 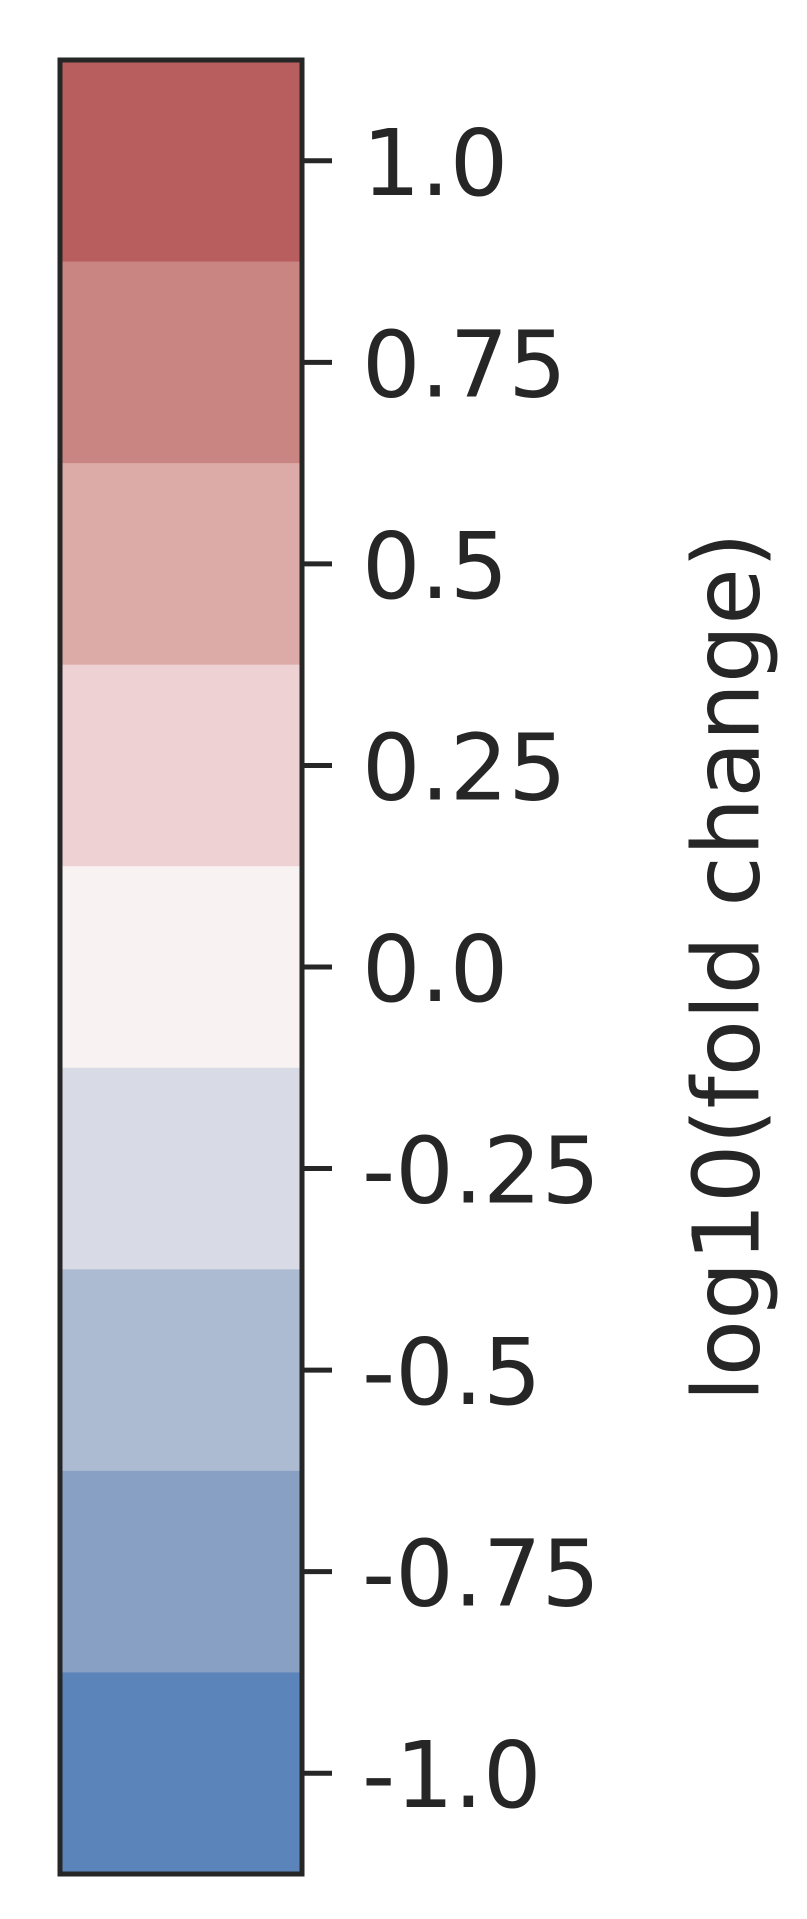 What do you see at coordinates (435, 163) in the screenshot?
I see `tick-label-0: 1.0` at bounding box center [435, 163].